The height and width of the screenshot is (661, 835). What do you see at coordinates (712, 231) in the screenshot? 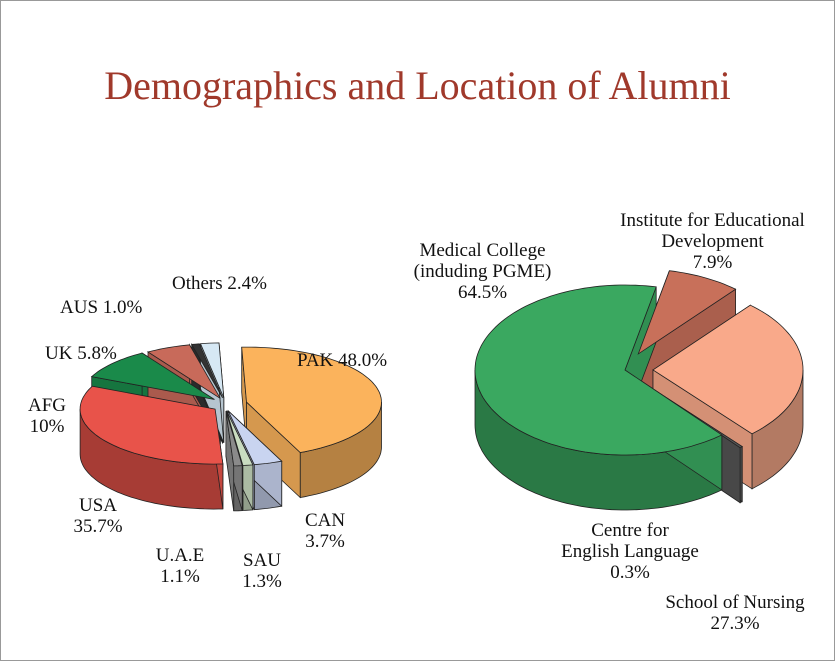
I see `category-label: Institute for Educational Development` at bounding box center [712, 231].